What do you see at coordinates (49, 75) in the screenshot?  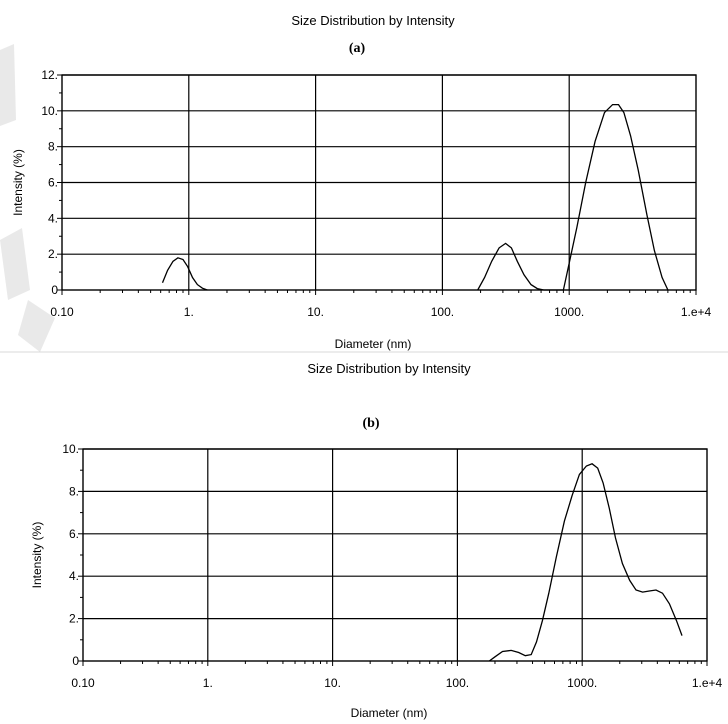 I see `y-tick-label: 12.` at bounding box center [49, 75].